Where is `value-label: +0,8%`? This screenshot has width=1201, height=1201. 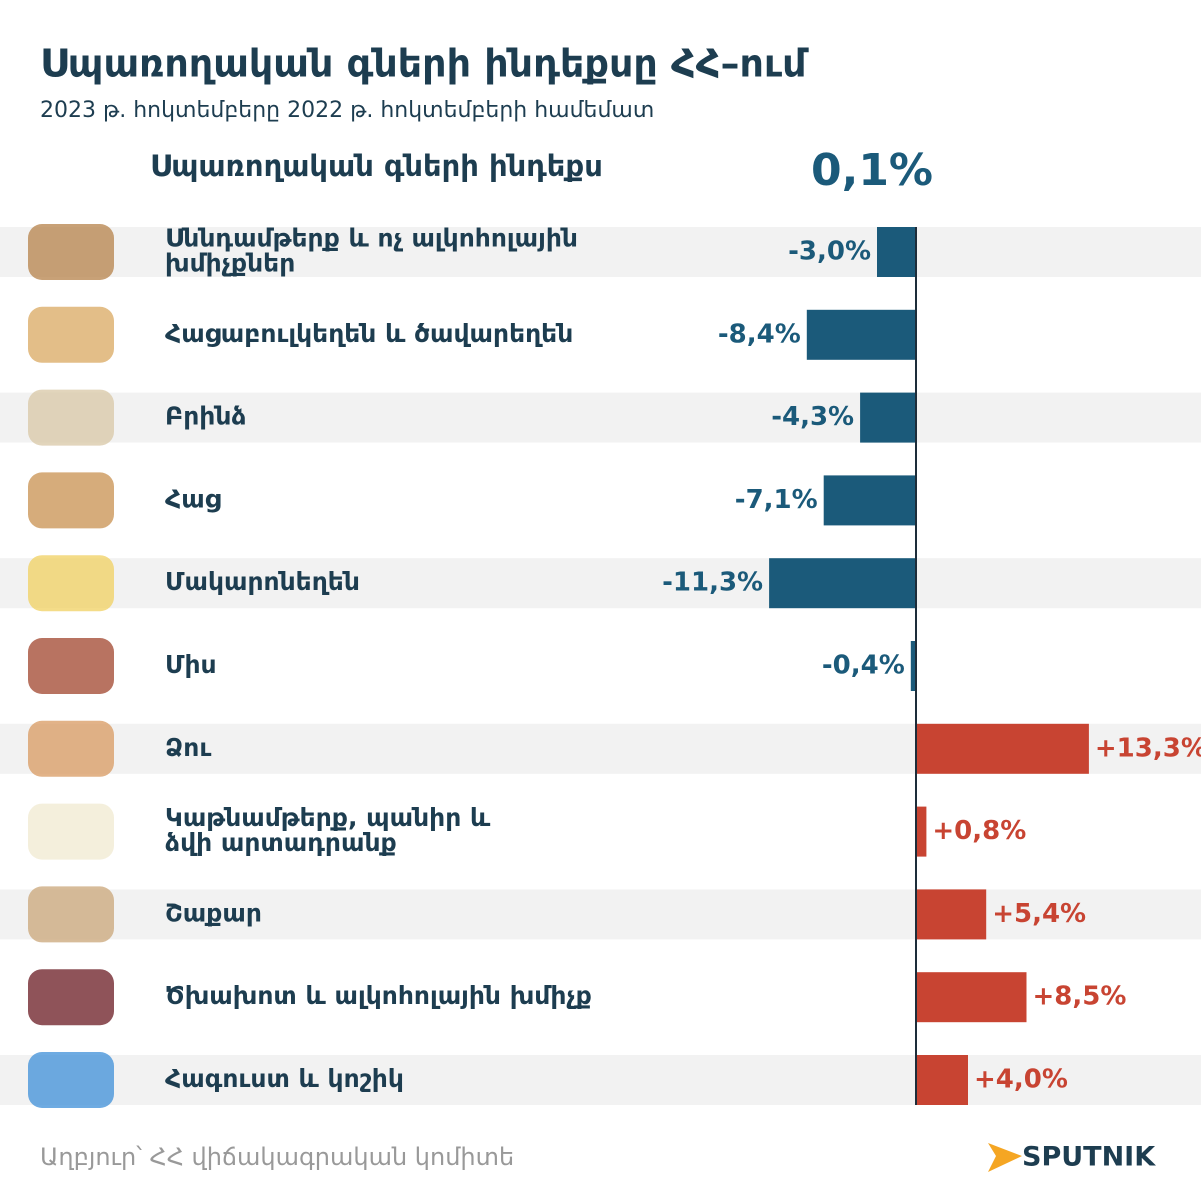
value-label: +0,8% is located at coordinates (979, 831).